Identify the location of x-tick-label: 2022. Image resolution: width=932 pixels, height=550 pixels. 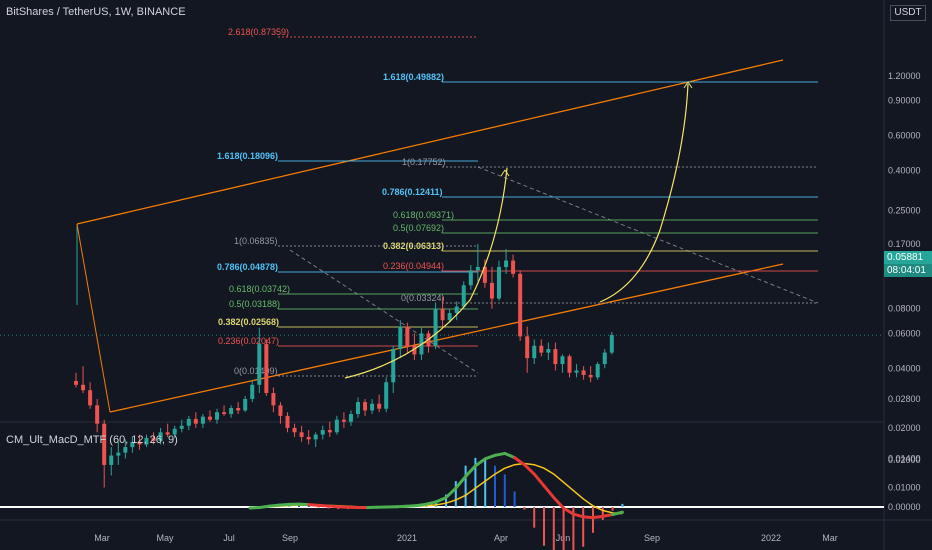
(771, 538).